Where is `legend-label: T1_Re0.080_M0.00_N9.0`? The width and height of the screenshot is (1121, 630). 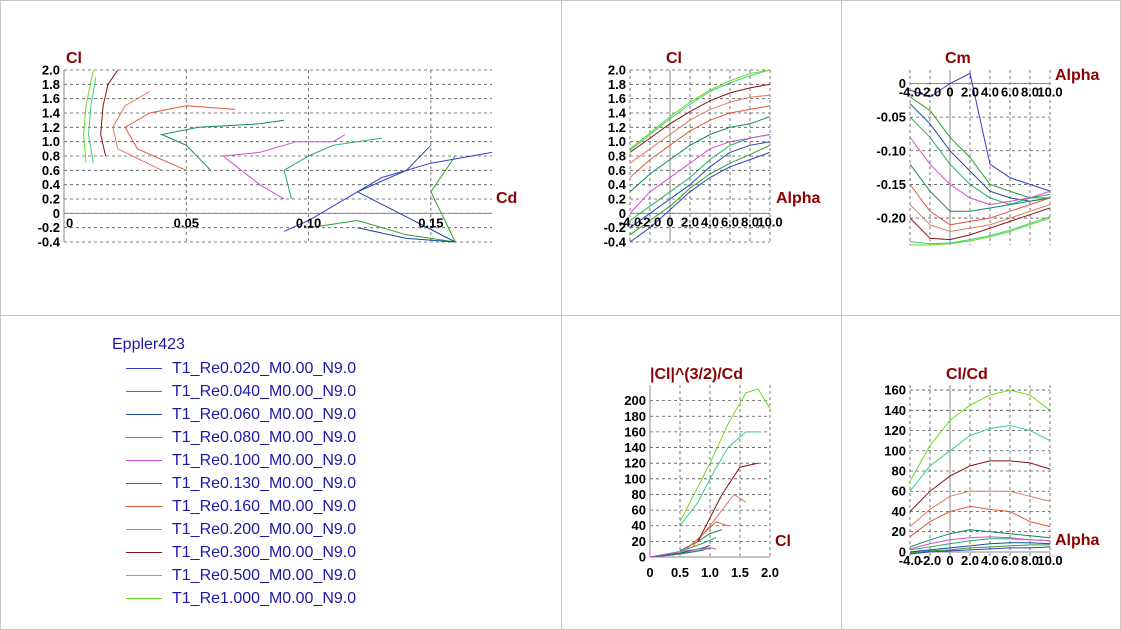 legend-label: T1_Re0.080_M0.00_N9.0 is located at coordinates (264, 437).